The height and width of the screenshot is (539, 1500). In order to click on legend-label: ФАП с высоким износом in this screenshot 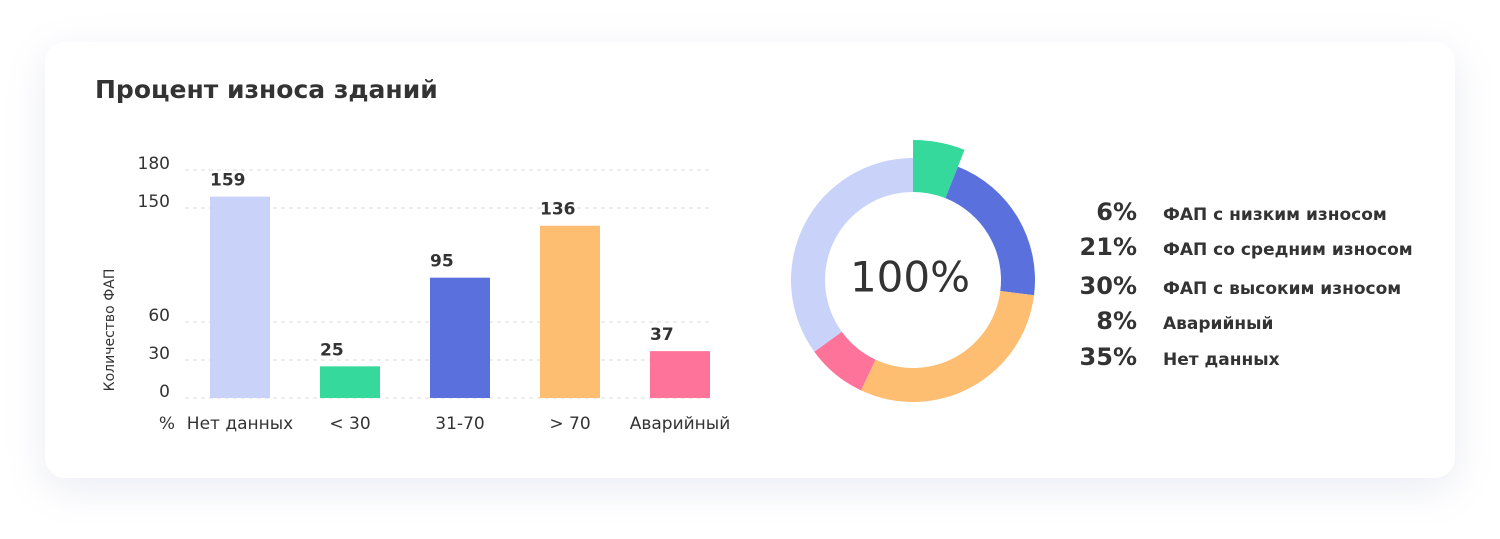, I will do `click(1282, 289)`.